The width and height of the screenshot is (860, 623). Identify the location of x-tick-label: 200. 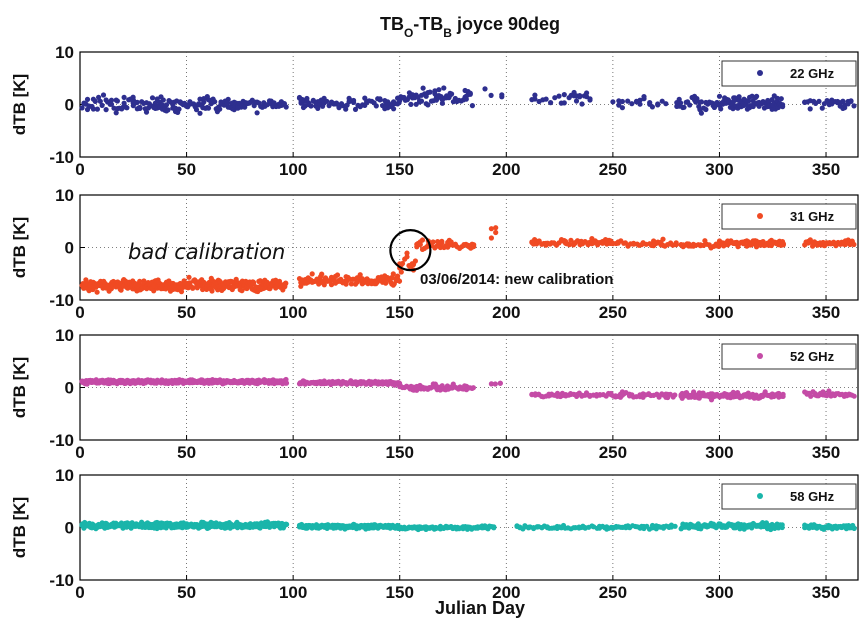
(506, 452).